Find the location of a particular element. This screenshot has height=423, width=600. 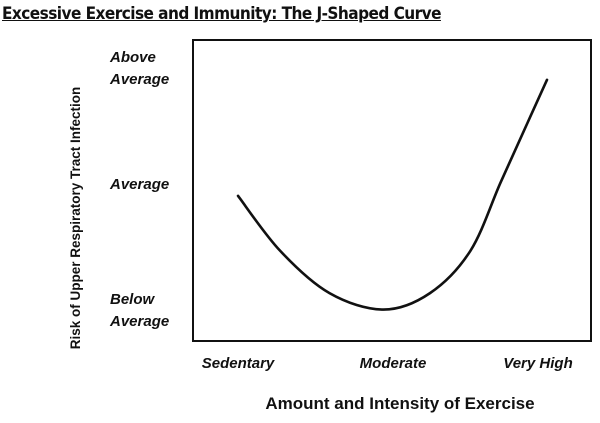

x-tick-labels: Sedentary Moderate Very High is located at coordinates (387, 363).